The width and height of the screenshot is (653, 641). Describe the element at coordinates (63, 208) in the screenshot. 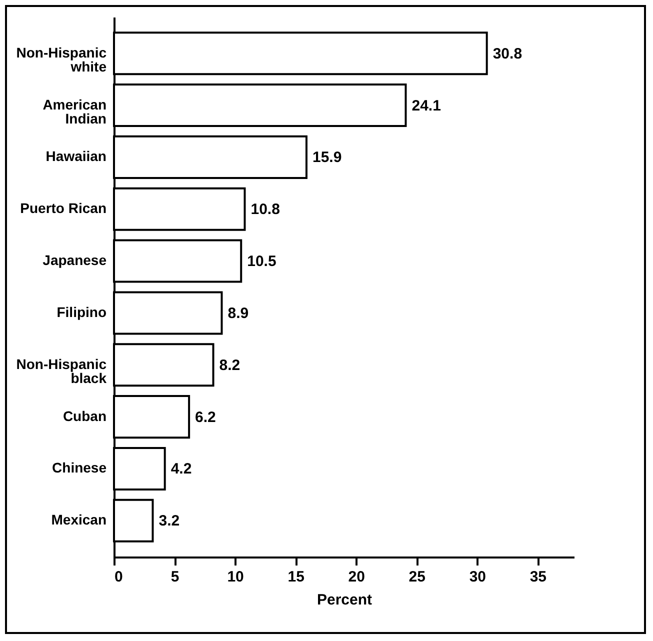

I see `y-tick-label: Puerto Rican` at that location.